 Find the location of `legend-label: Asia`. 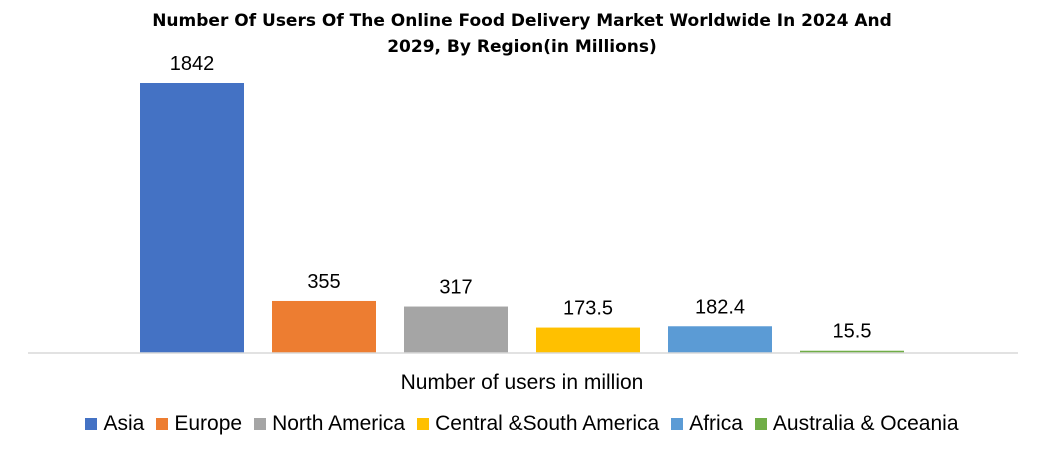

legend-label: Asia is located at coordinates (124, 423).